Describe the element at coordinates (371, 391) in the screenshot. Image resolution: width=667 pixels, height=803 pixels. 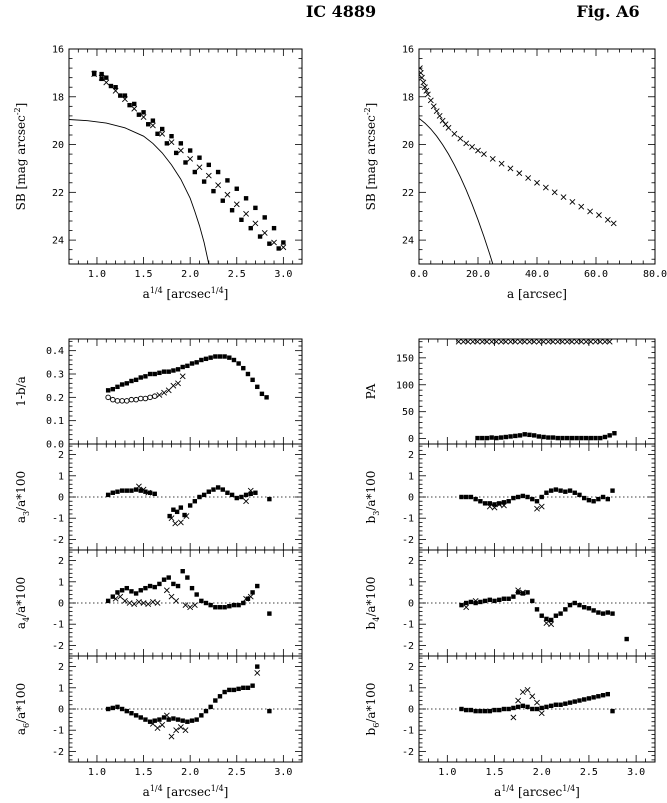
I see `y-axis-label: PA` at that location.